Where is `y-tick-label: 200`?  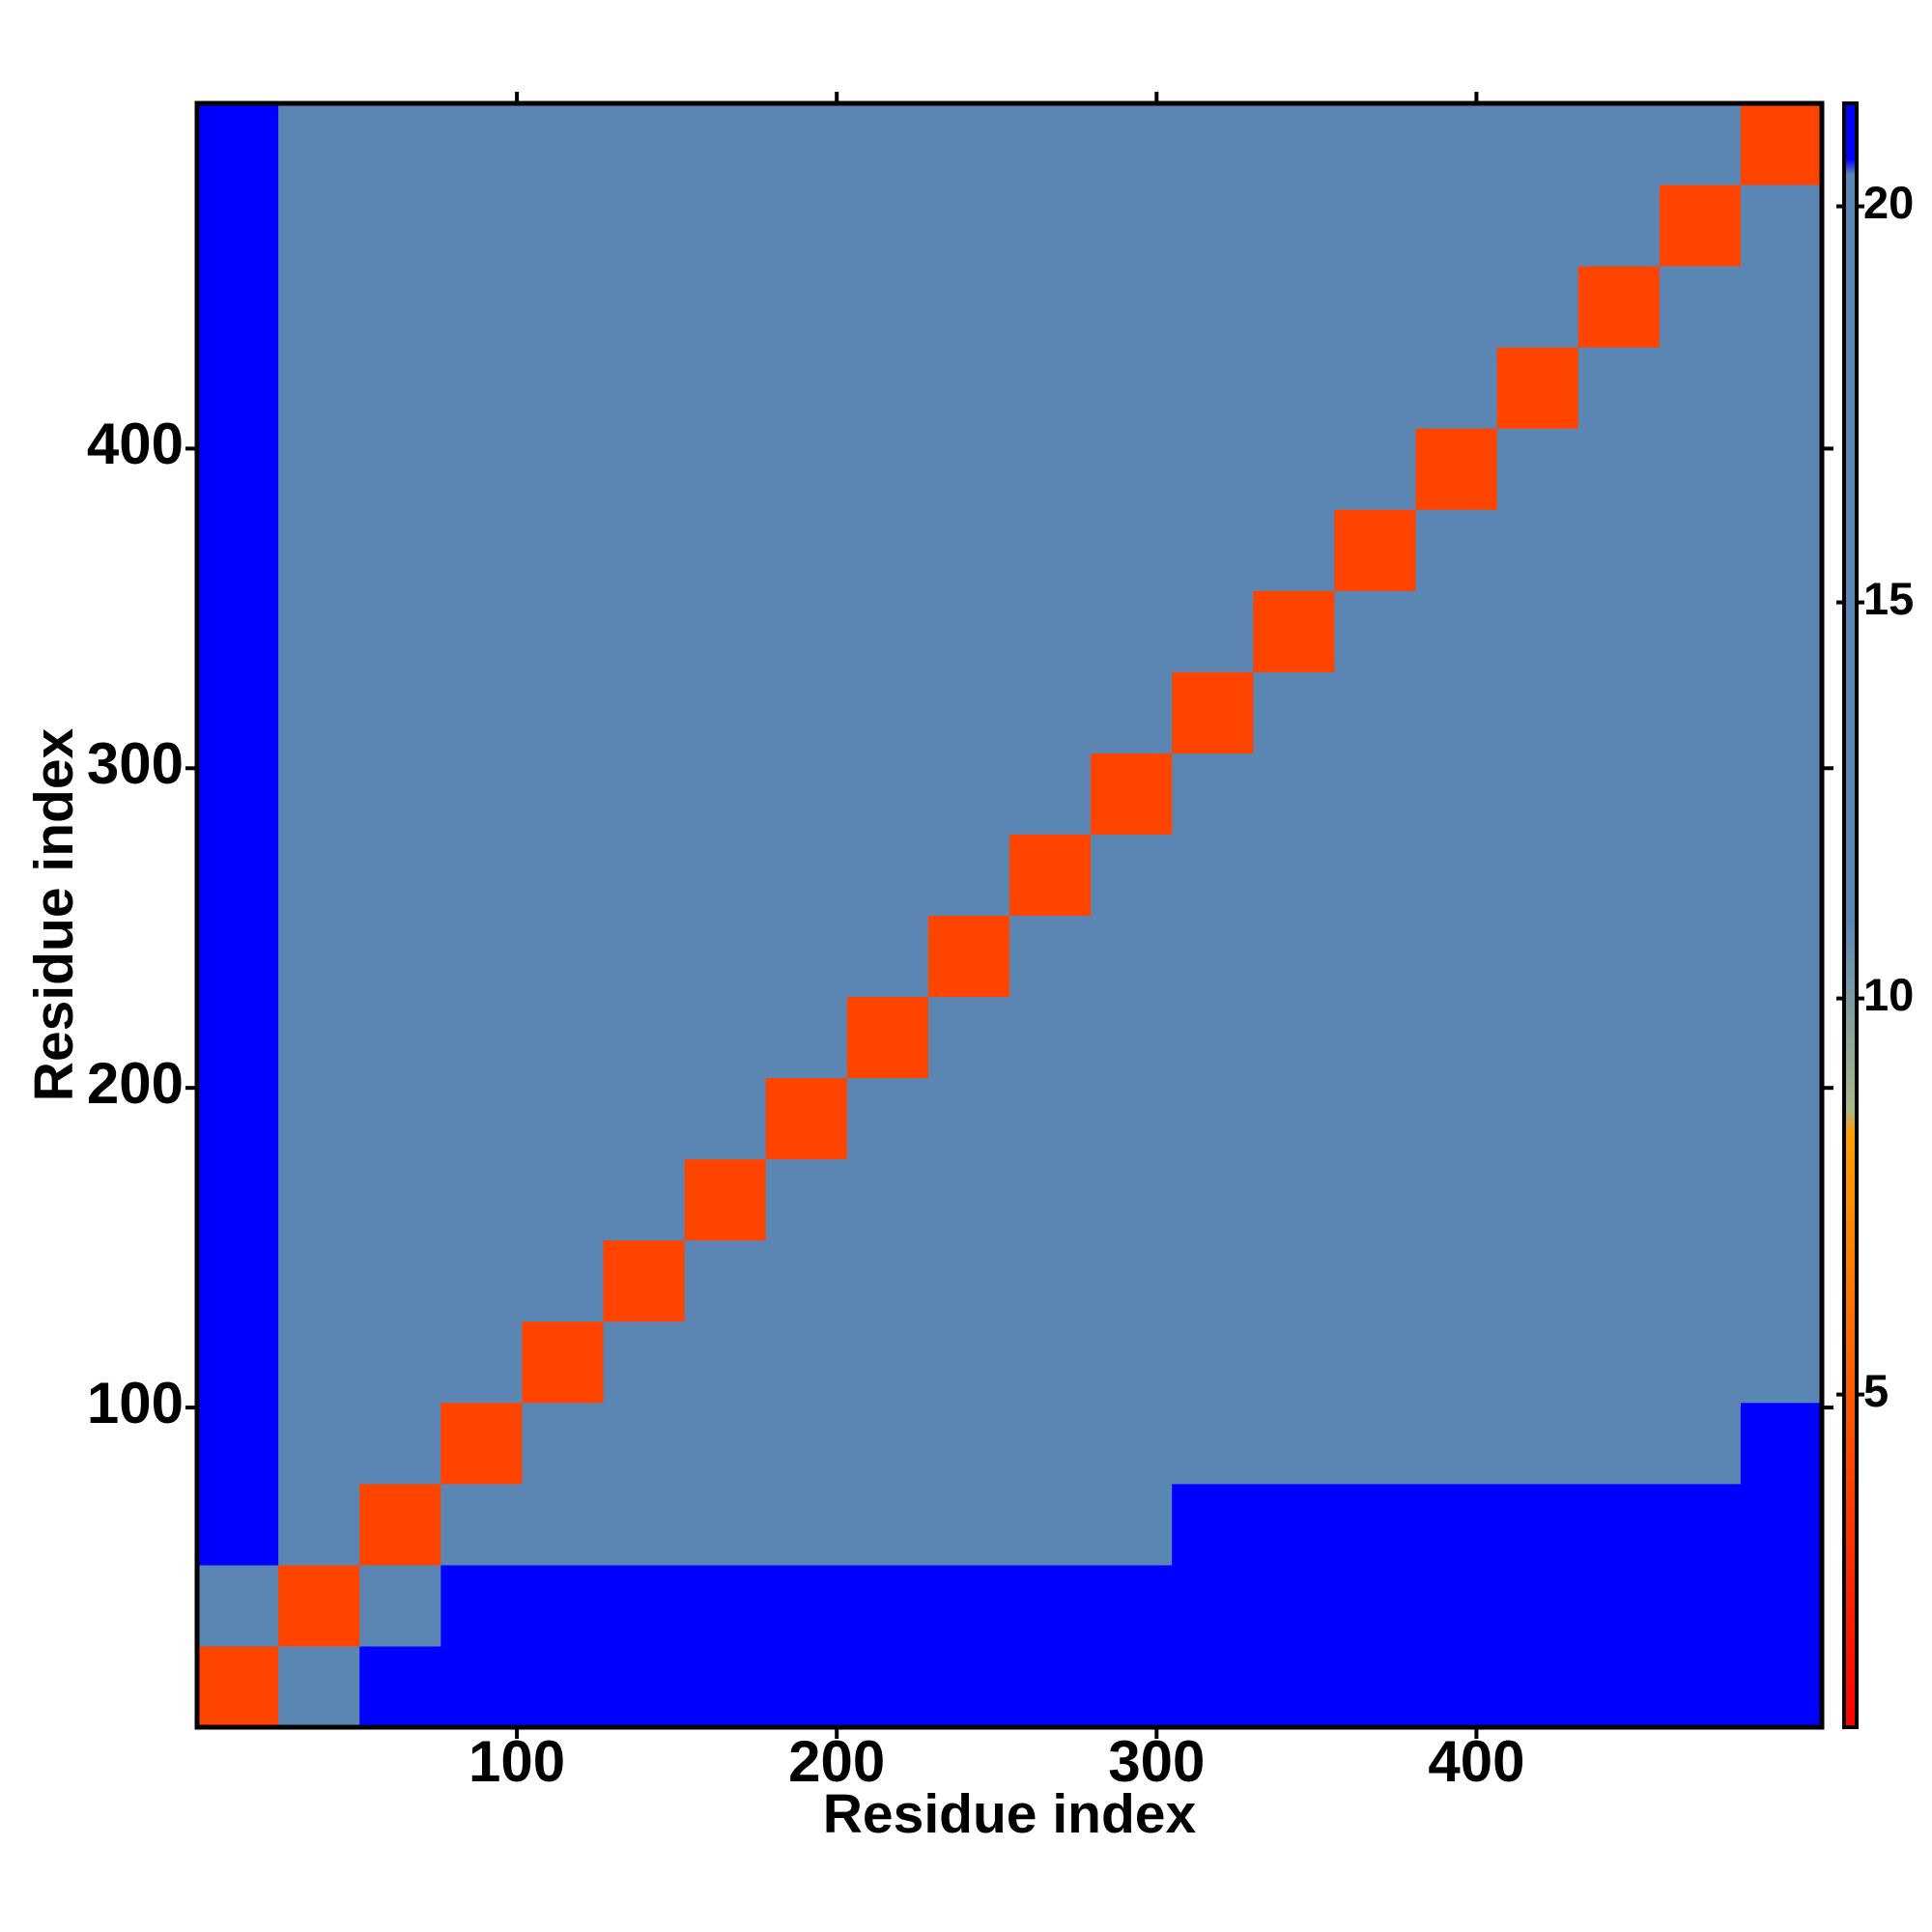
y-tick-label: 200 is located at coordinates (135, 1083).